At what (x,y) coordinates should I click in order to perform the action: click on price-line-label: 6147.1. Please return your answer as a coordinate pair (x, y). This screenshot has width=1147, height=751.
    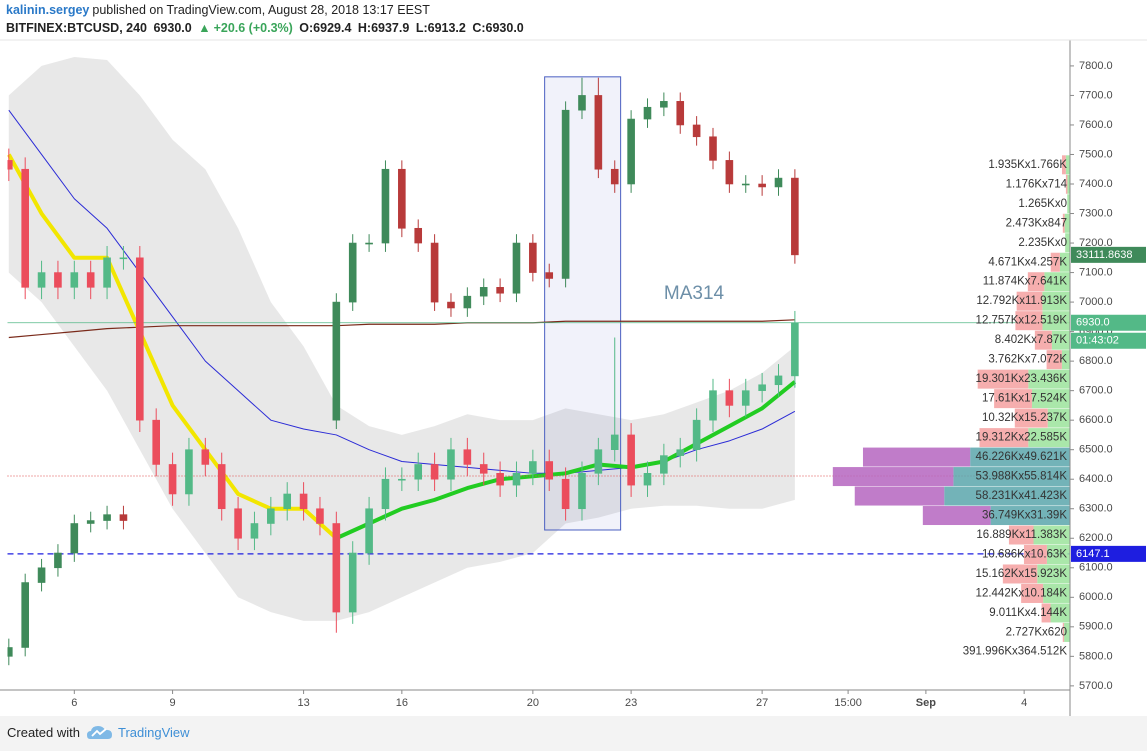
    Looking at the image, I should click on (1093, 554).